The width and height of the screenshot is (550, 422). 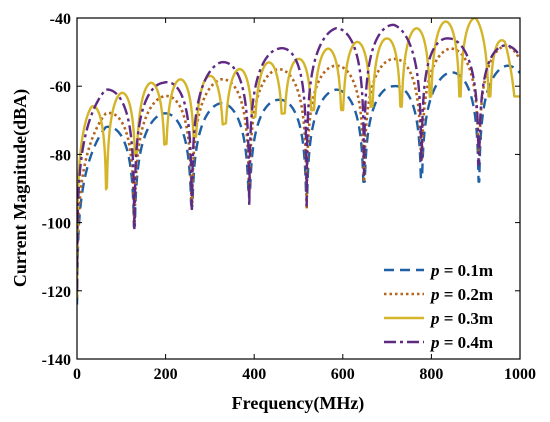 I want to click on y-tick-label: -80, so click(x=60, y=155).